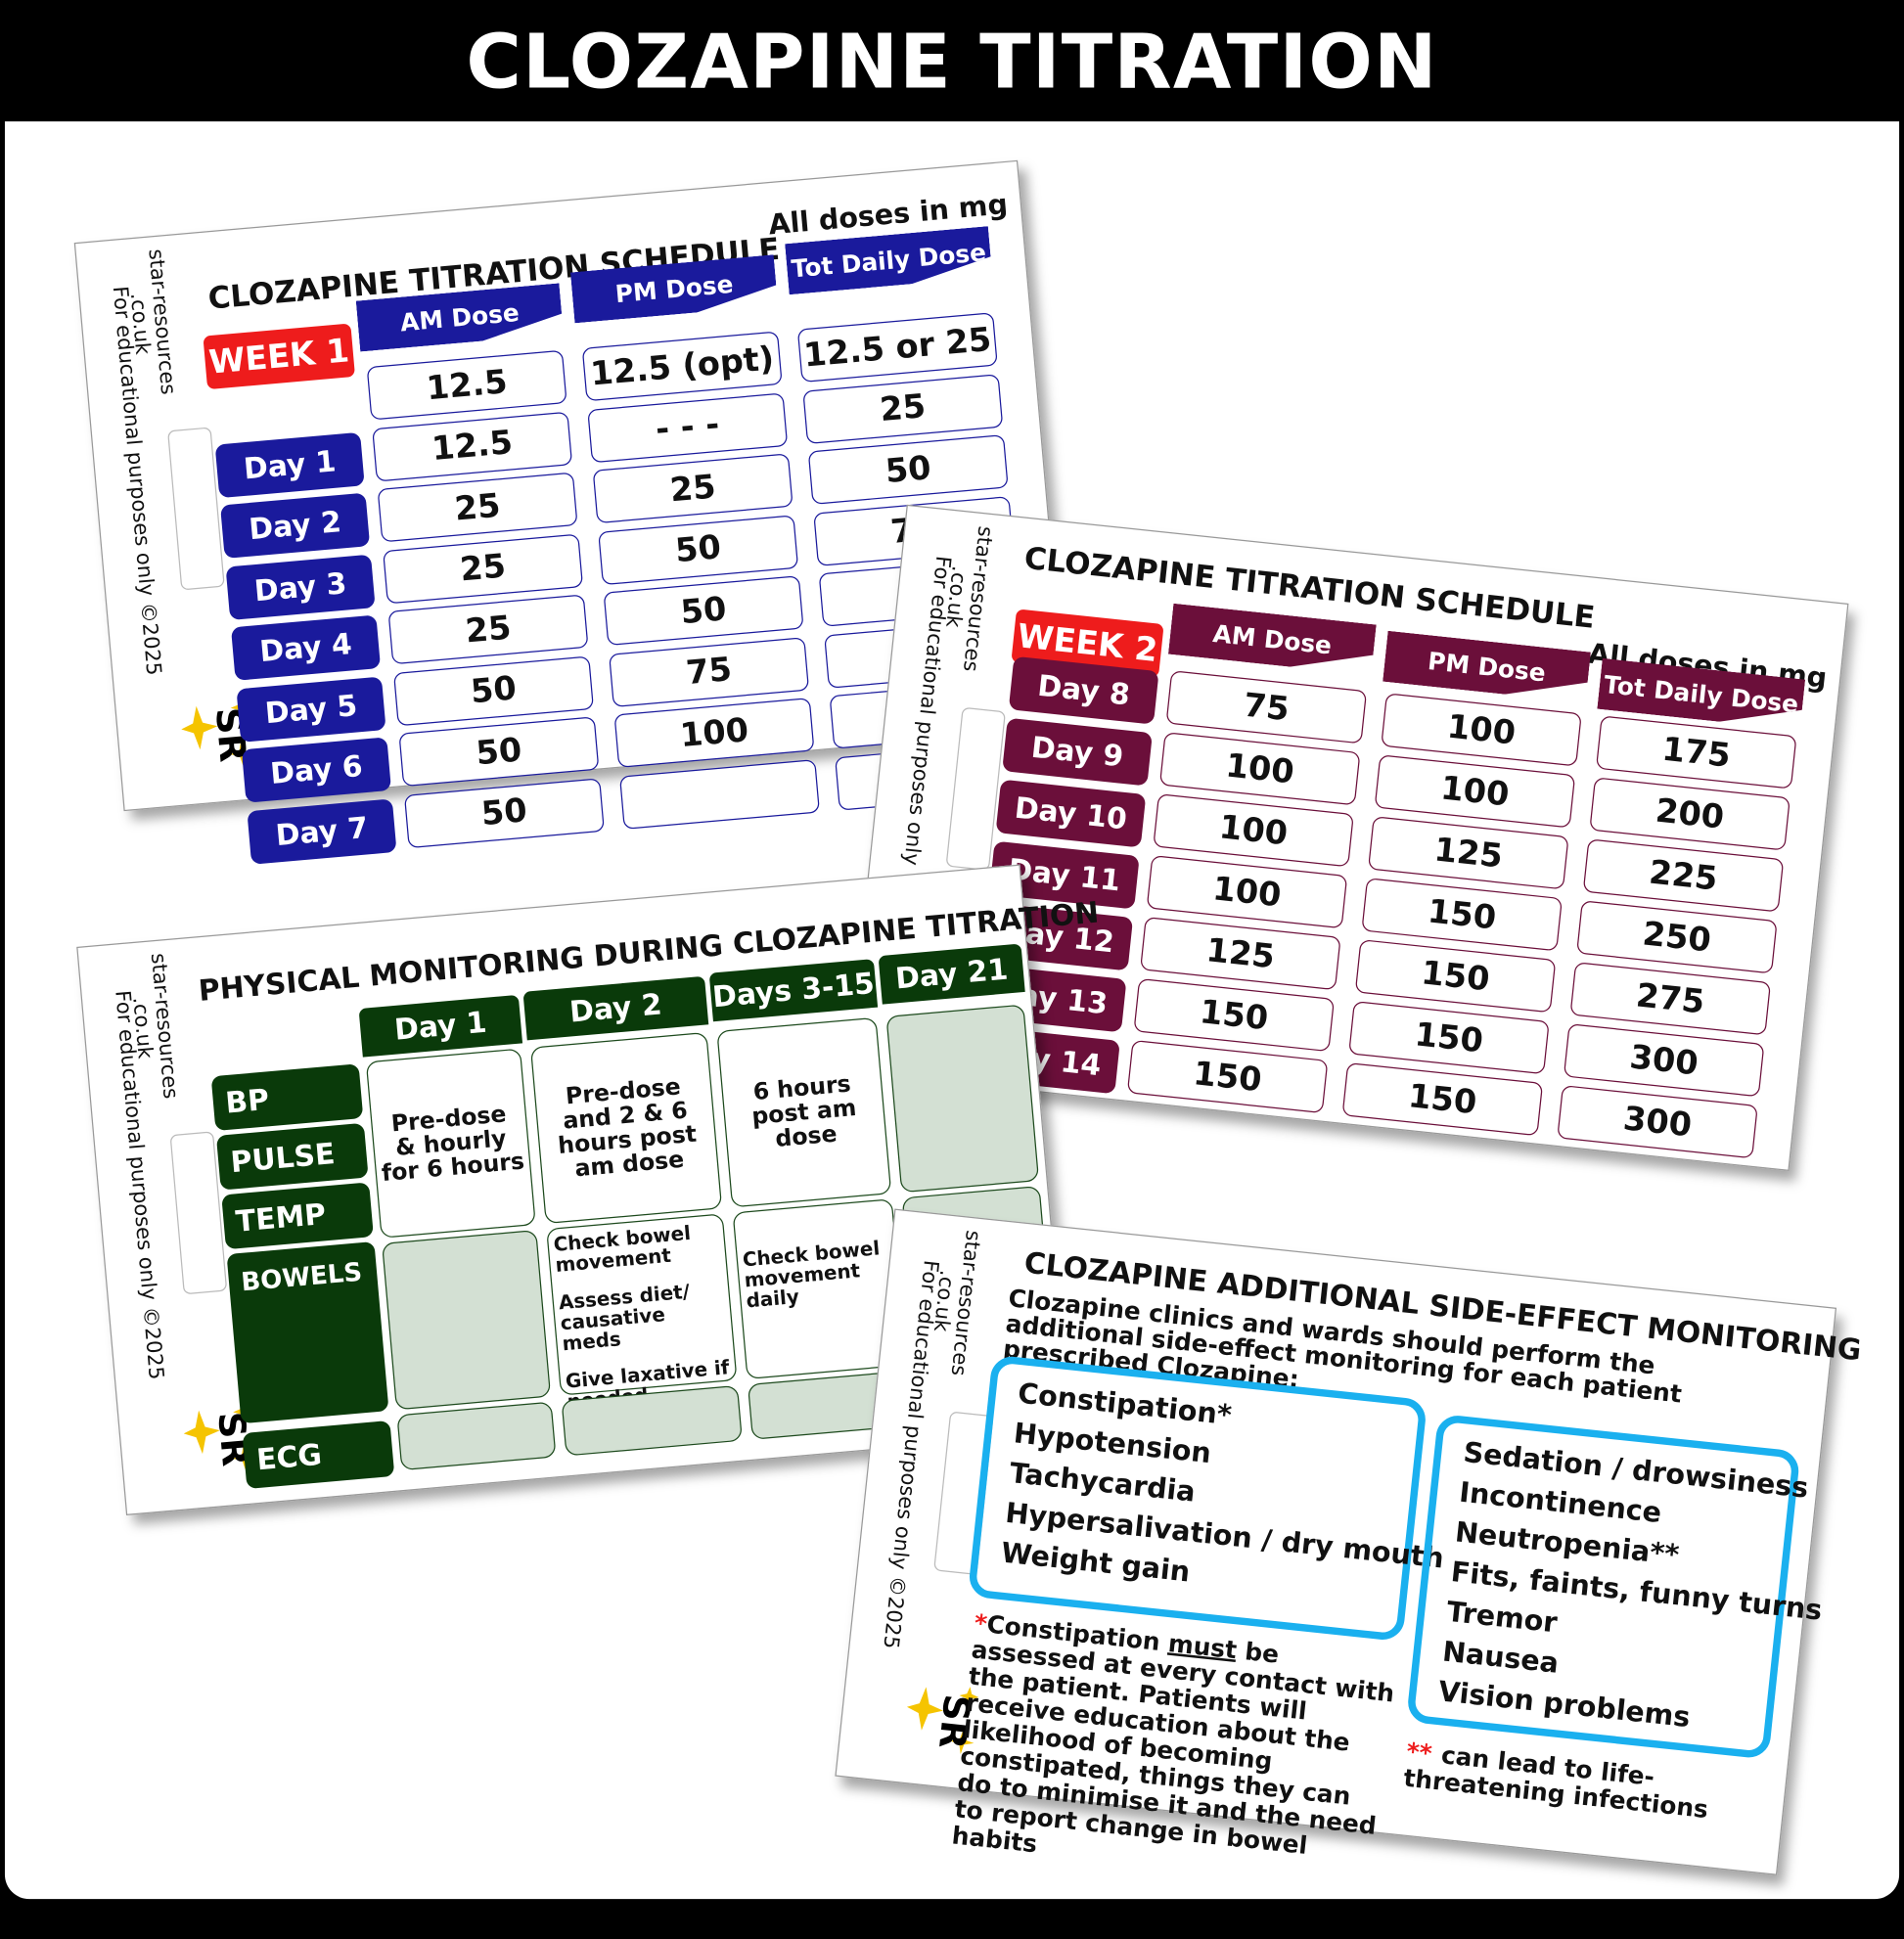 Image resolution: width=1904 pixels, height=1939 pixels. I want to click on svg-text: SR, so click(954, 1721).